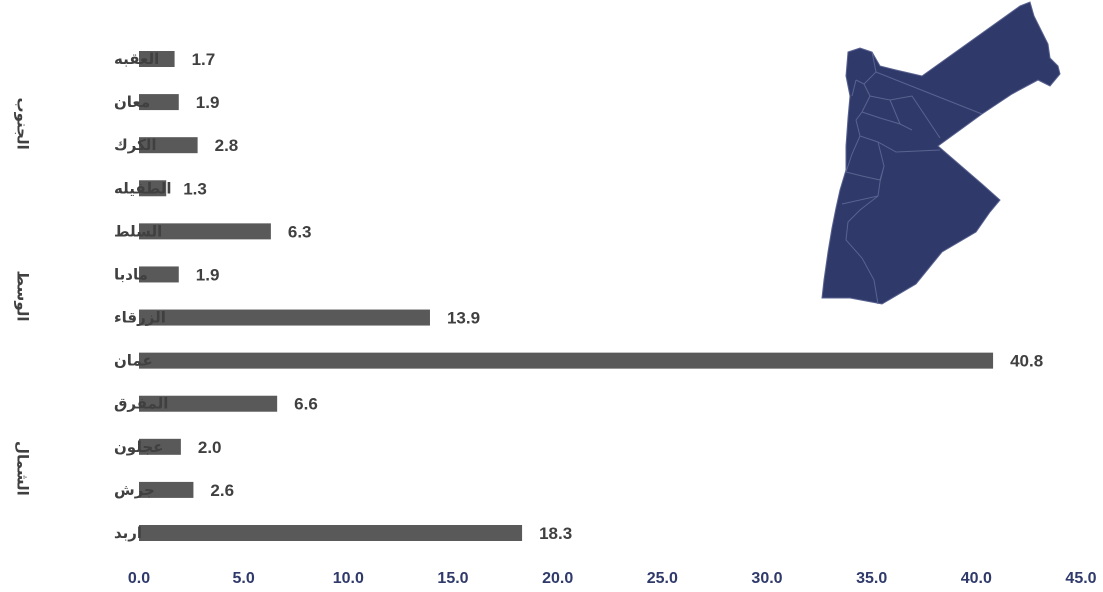 This screenshot has width=1103, height=592. I want to click on x-tick-label: 45.0, so click(1080, 578).